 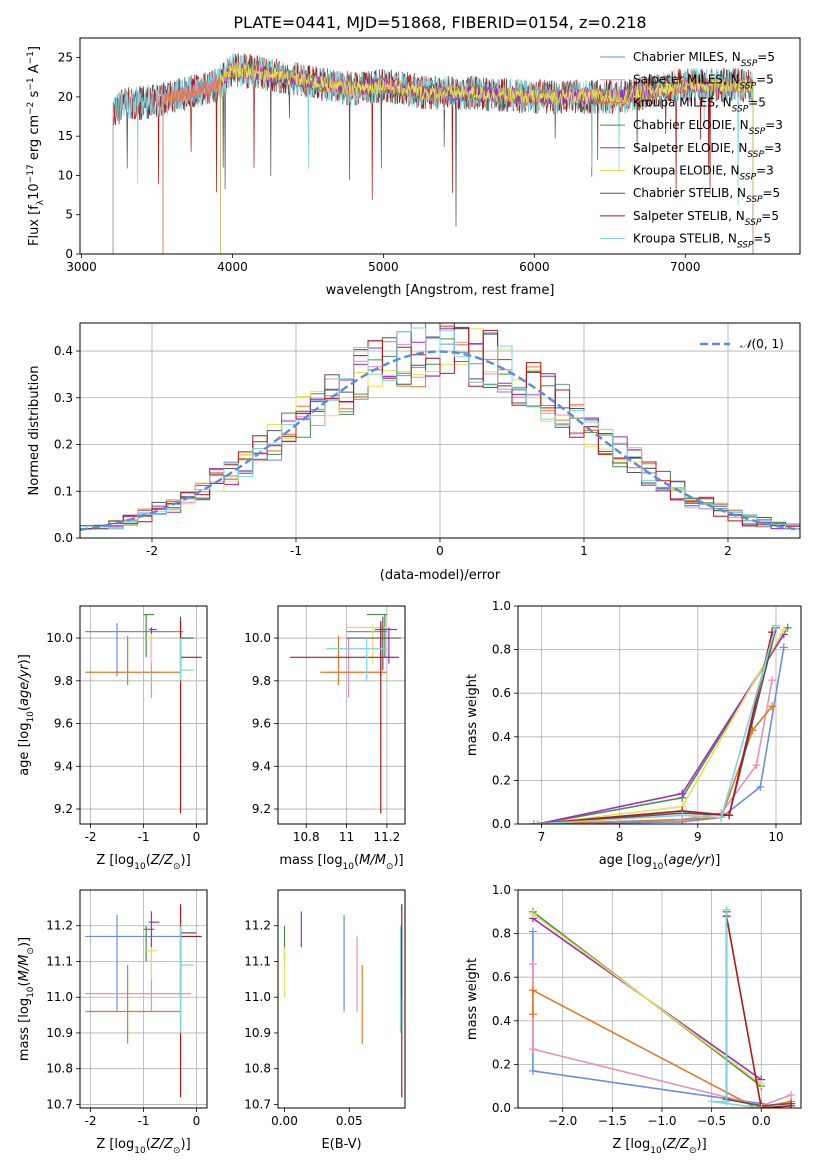 What do you see at coordinates (34, 431) in the screenshot?
I see `y-axis-label: Normed distribution` at bounding box center [34, 431].